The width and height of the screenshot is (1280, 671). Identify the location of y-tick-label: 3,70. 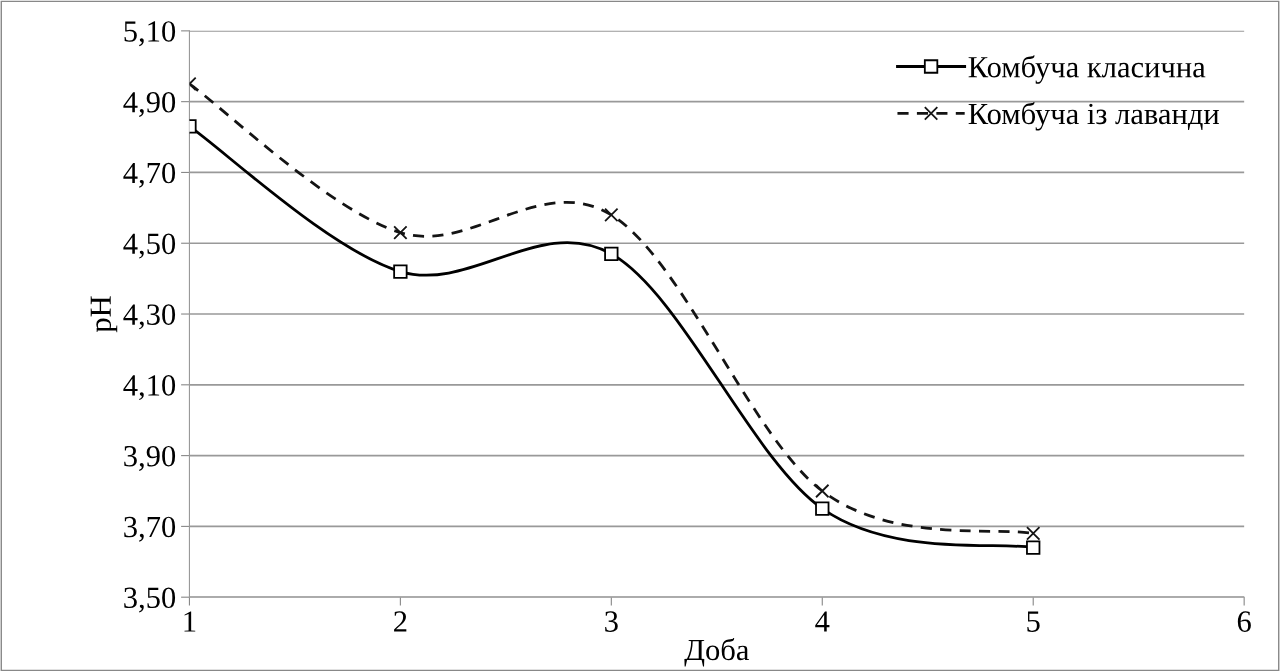
(150, 529).